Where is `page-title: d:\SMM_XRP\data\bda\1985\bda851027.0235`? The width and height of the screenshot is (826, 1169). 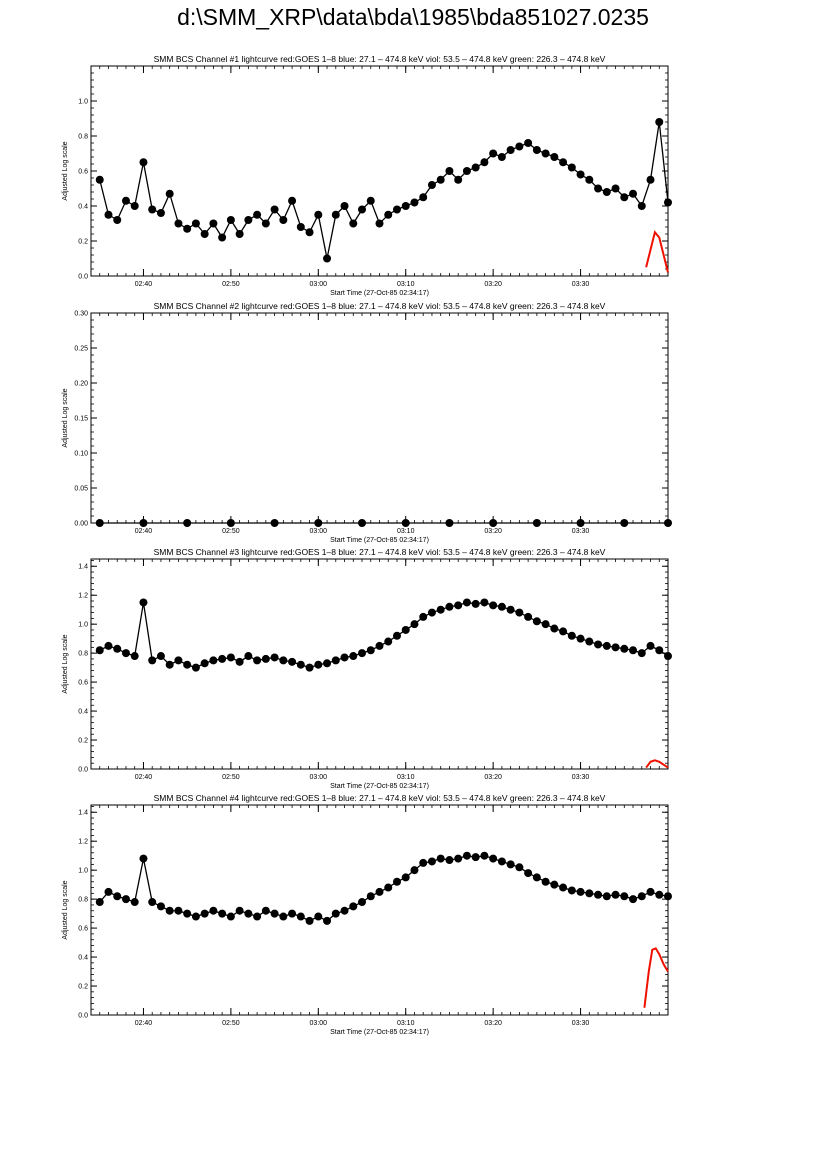
page-title: d:\SMM_XRP\data\bda\1985\bda851027.0235 is located at coordinates (413, 17).